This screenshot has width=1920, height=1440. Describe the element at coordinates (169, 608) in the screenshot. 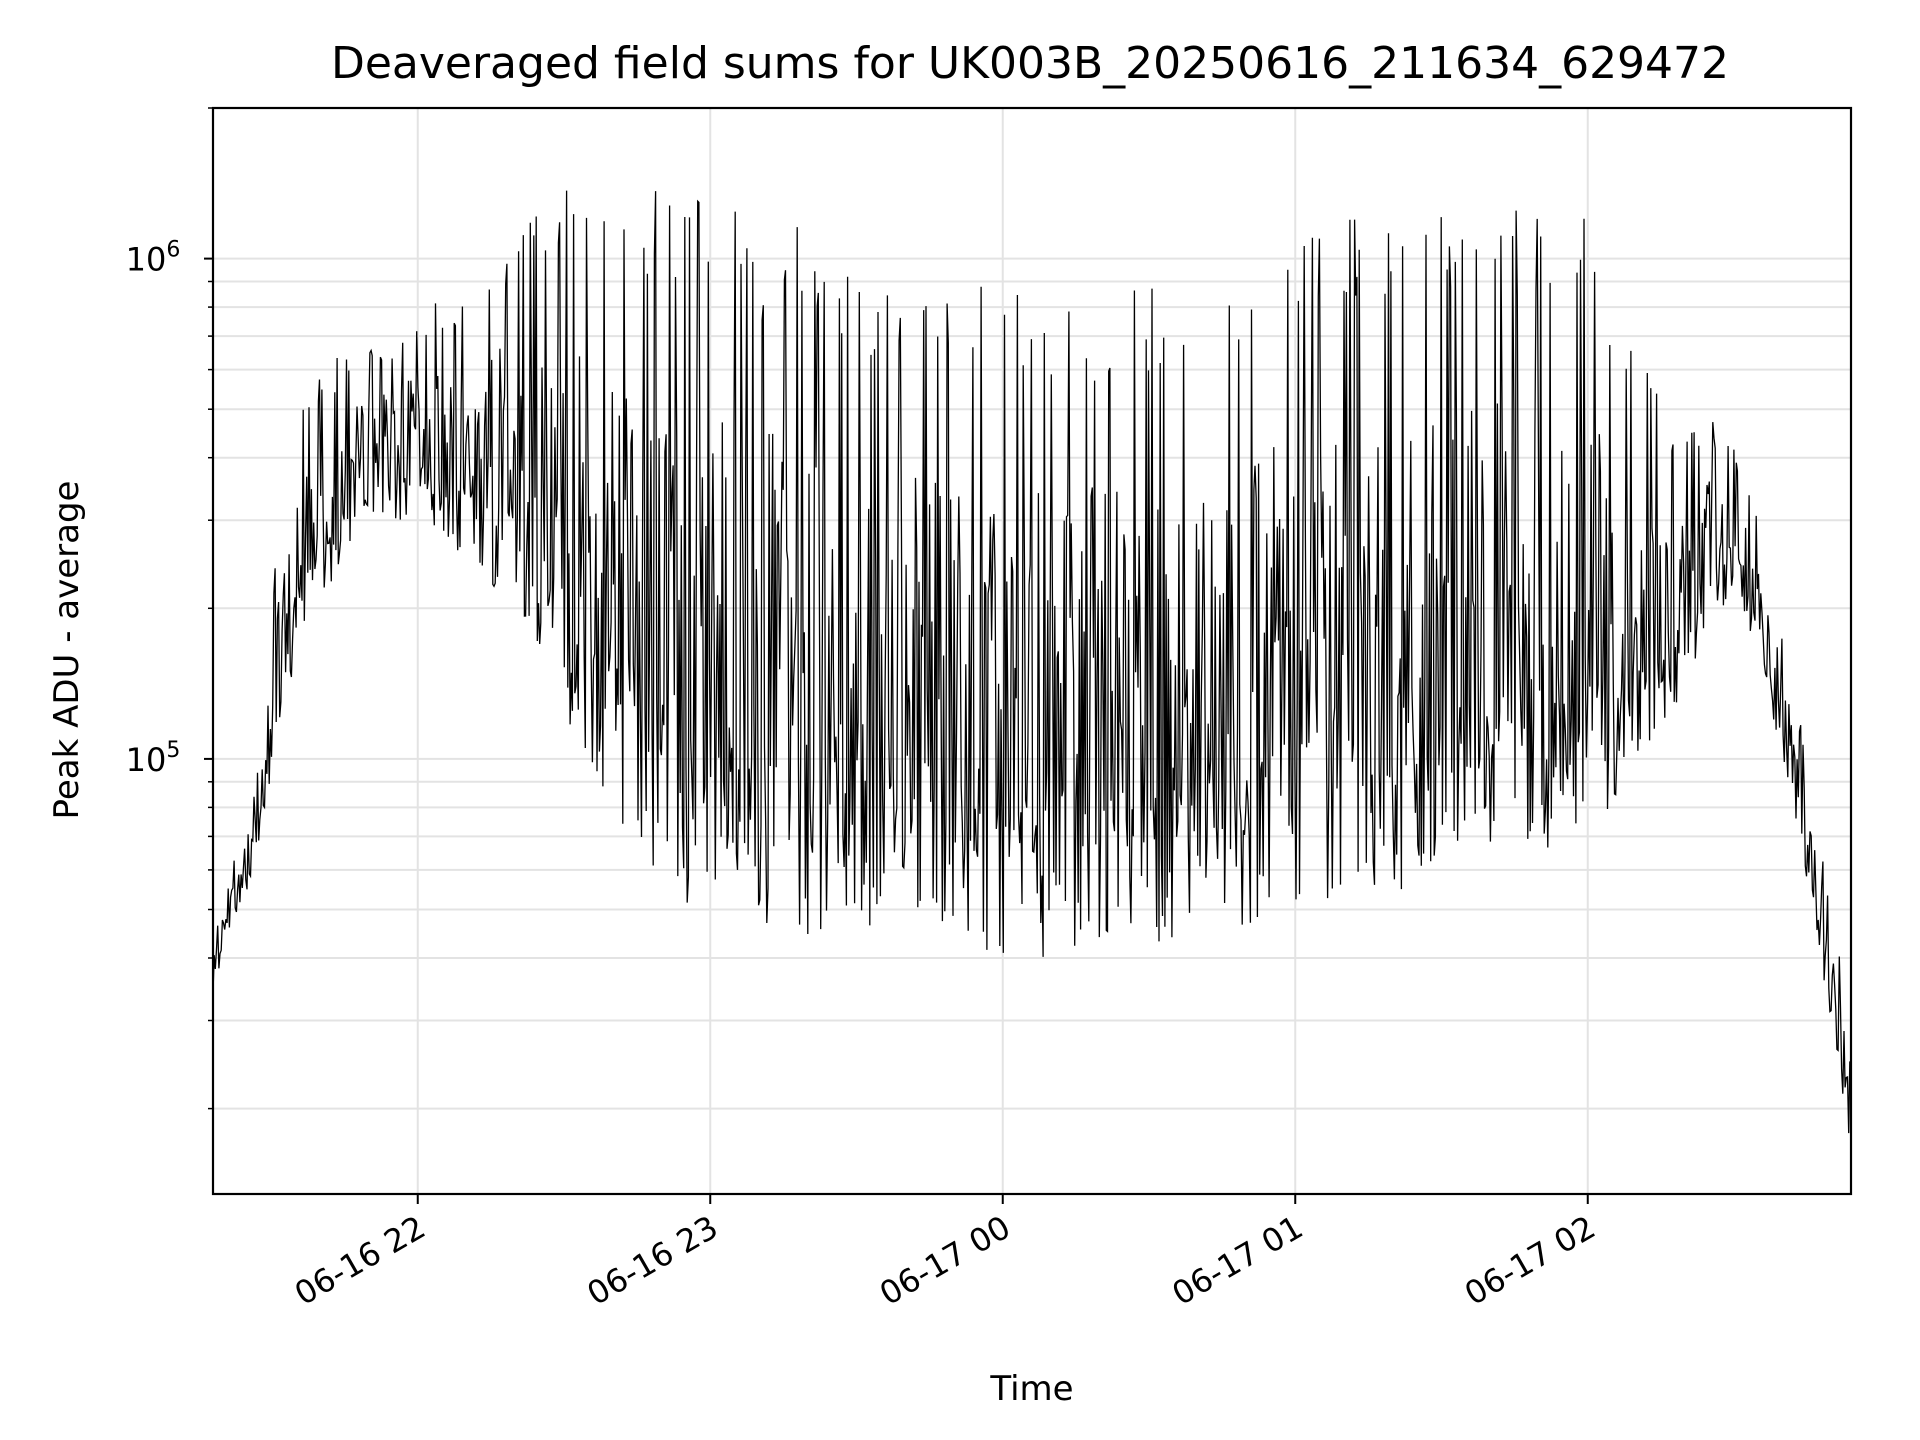

I see `y-axis: 105 106` at that location.